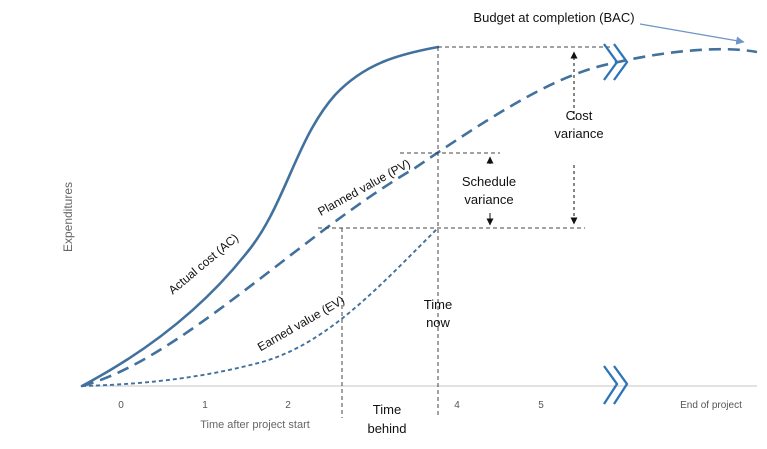  What do you see at coordinates (488, 199) in the screenshot?
I see `schedule-variance-label-line2: variance` at bounding box center [488, 199].